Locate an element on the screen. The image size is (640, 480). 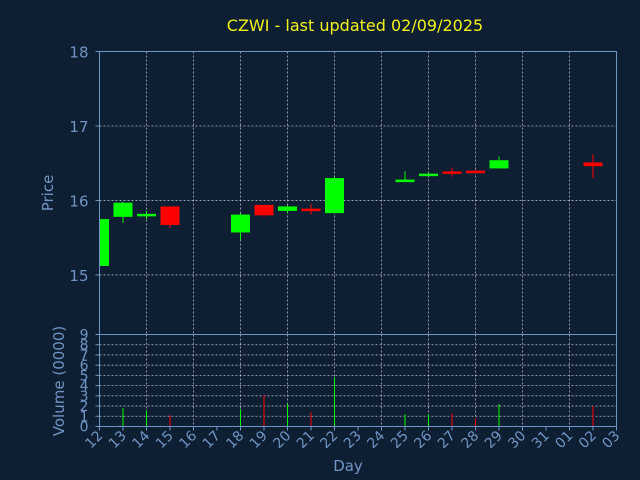
volume-tick-label: 2 is located at coordinates (84, 407).